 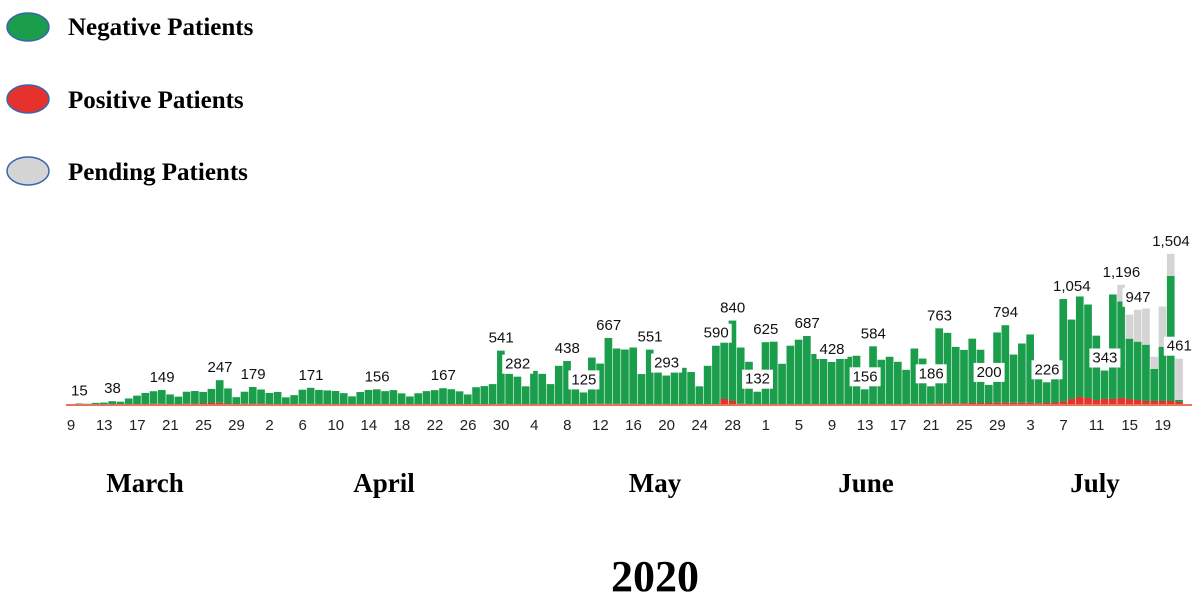 I want to click on value-label: 1,504, so click(x=1171, y=241).